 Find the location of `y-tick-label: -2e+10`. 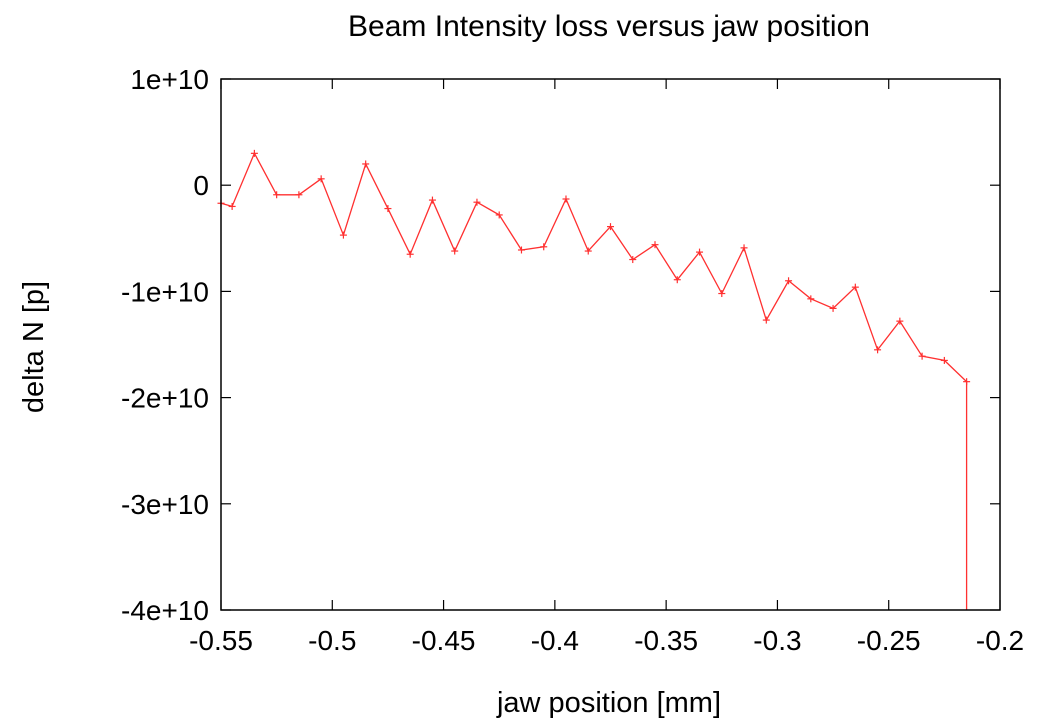

y-tick-label: -2e+10 is located at coordinates (165, 398).